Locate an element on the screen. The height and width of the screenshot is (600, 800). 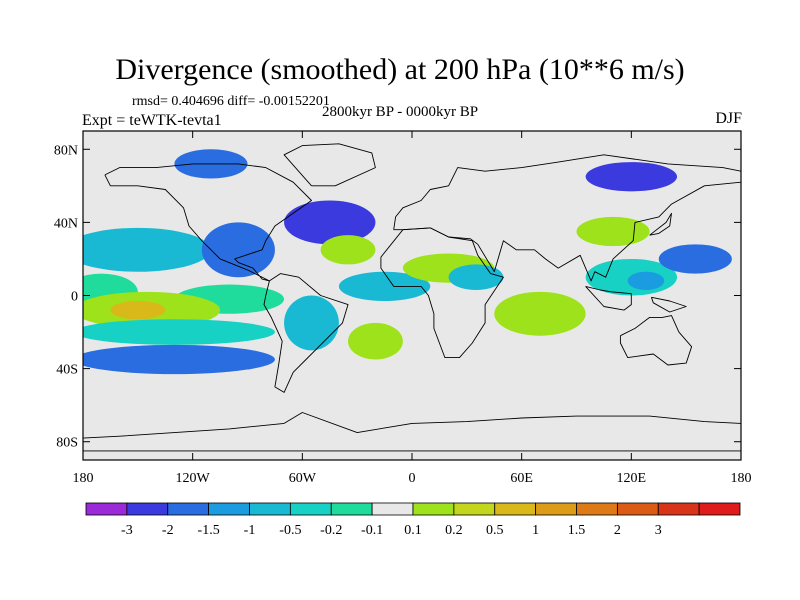
lon-tick-label: 120W is located at coordinates (193, 478).